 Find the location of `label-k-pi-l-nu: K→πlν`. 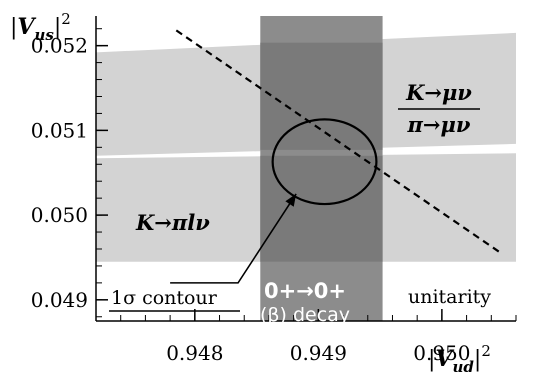

label-k-pi-l-nu: K→πlν is located at coordinates (172, 222).